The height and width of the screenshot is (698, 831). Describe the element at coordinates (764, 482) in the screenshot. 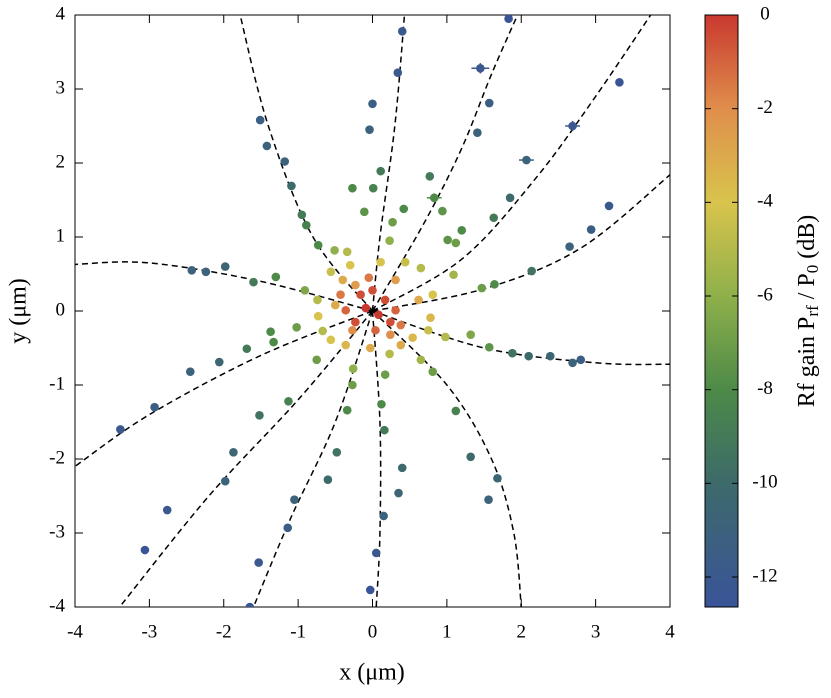

I see `colorbar-tick-label: -10` at that location.